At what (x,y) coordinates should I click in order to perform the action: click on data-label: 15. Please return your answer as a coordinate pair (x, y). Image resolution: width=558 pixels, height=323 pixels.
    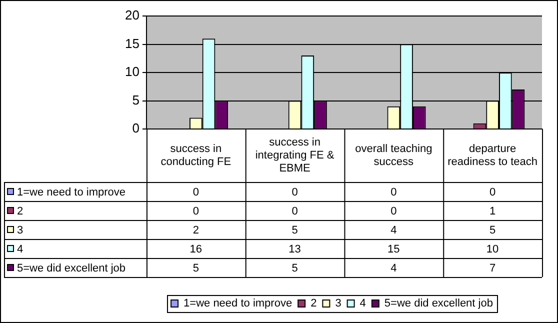
    Looking at the image, I should click on (394, 250).